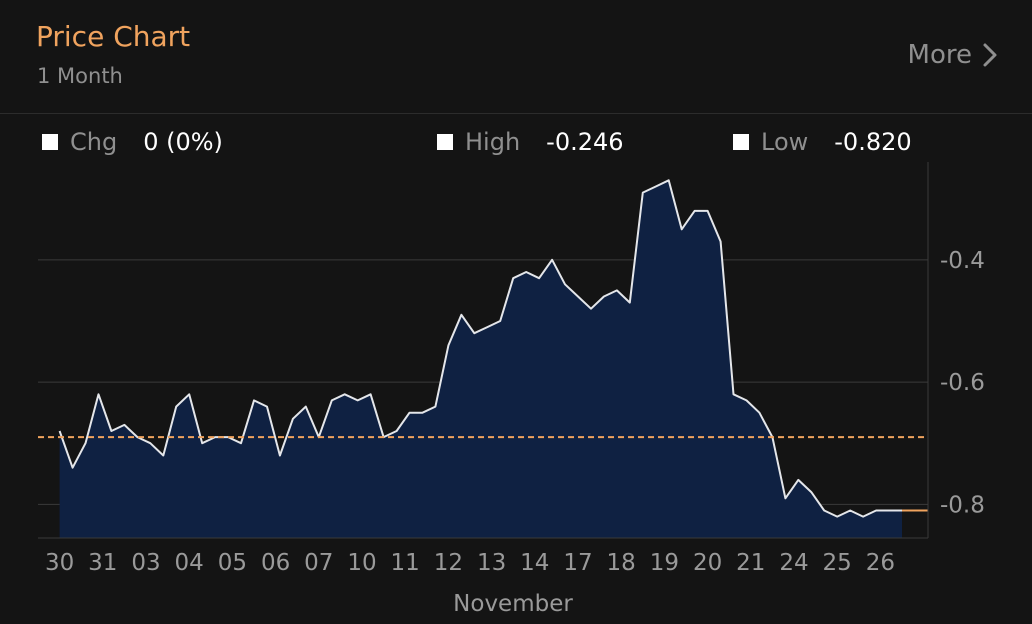 Image resolution: width=1032 pixels, height=624 pixels. Describe the element at coordinates (361, 563) in the screenshot. I see `x-tick-label: 10` at that location.